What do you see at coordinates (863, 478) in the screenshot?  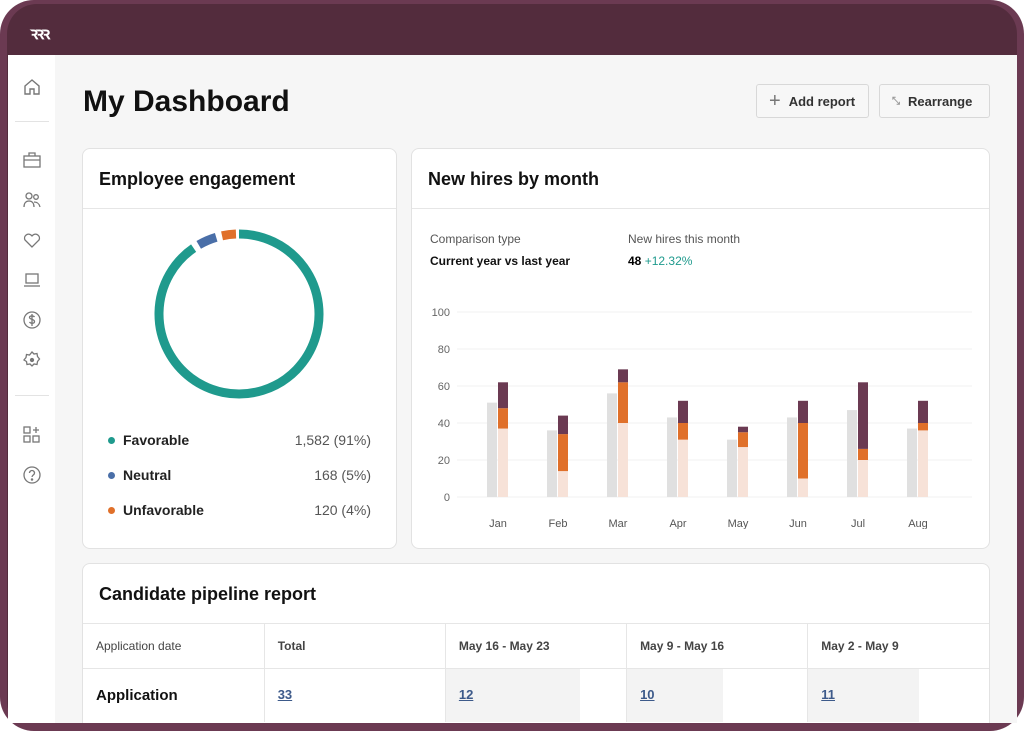 I see `bar-segment-1-Jul` at bounding box center [863, 478].